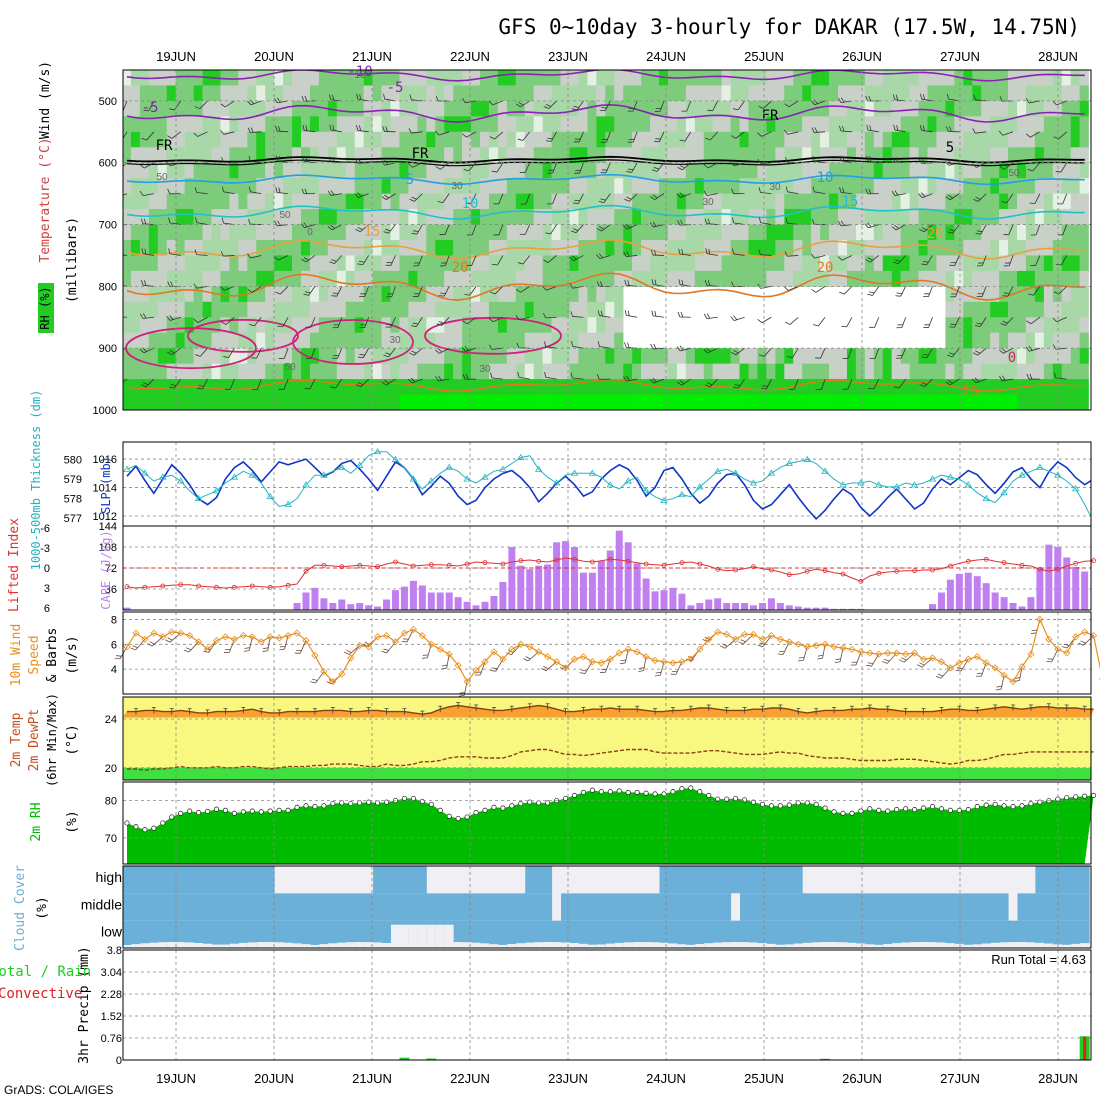  Describe the element at coordinates (109, 877) in the screenshot. I see `cloud-layer-high: high` at that location.